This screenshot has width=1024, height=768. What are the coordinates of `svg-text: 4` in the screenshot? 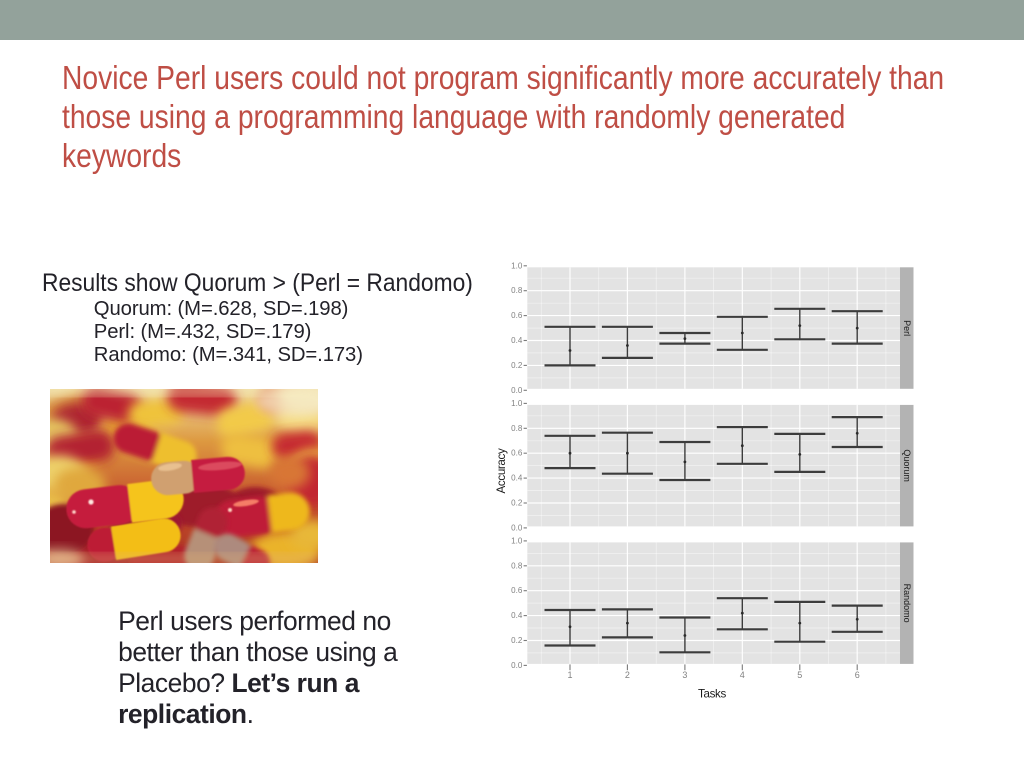 It's located at (742, 675).